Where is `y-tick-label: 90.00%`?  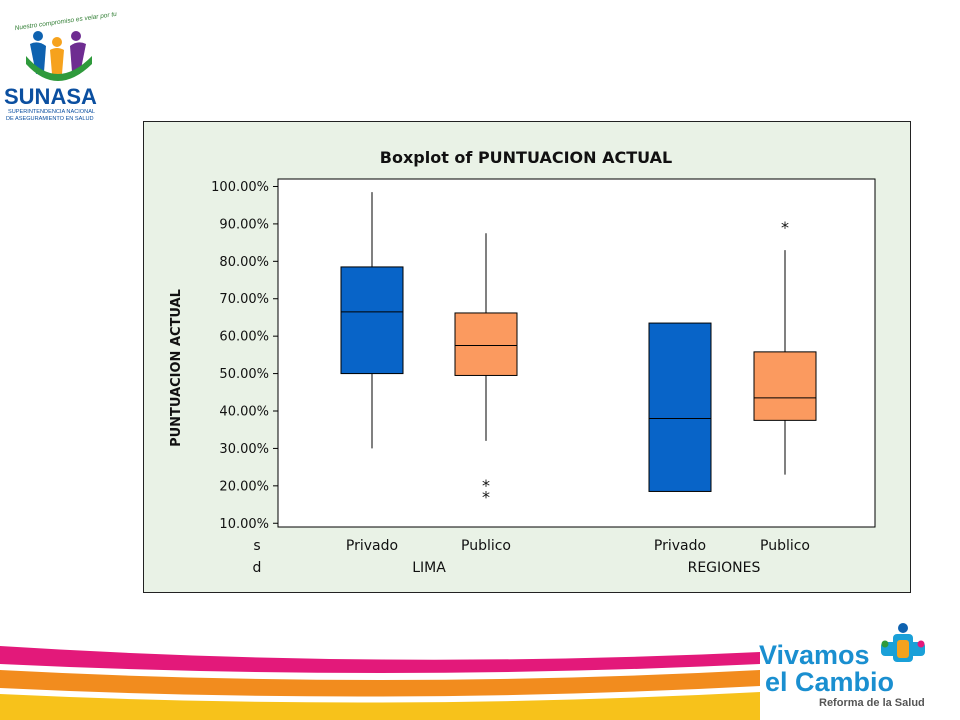
y-tick-label: 90.00% is located at coordinates (244, 224).